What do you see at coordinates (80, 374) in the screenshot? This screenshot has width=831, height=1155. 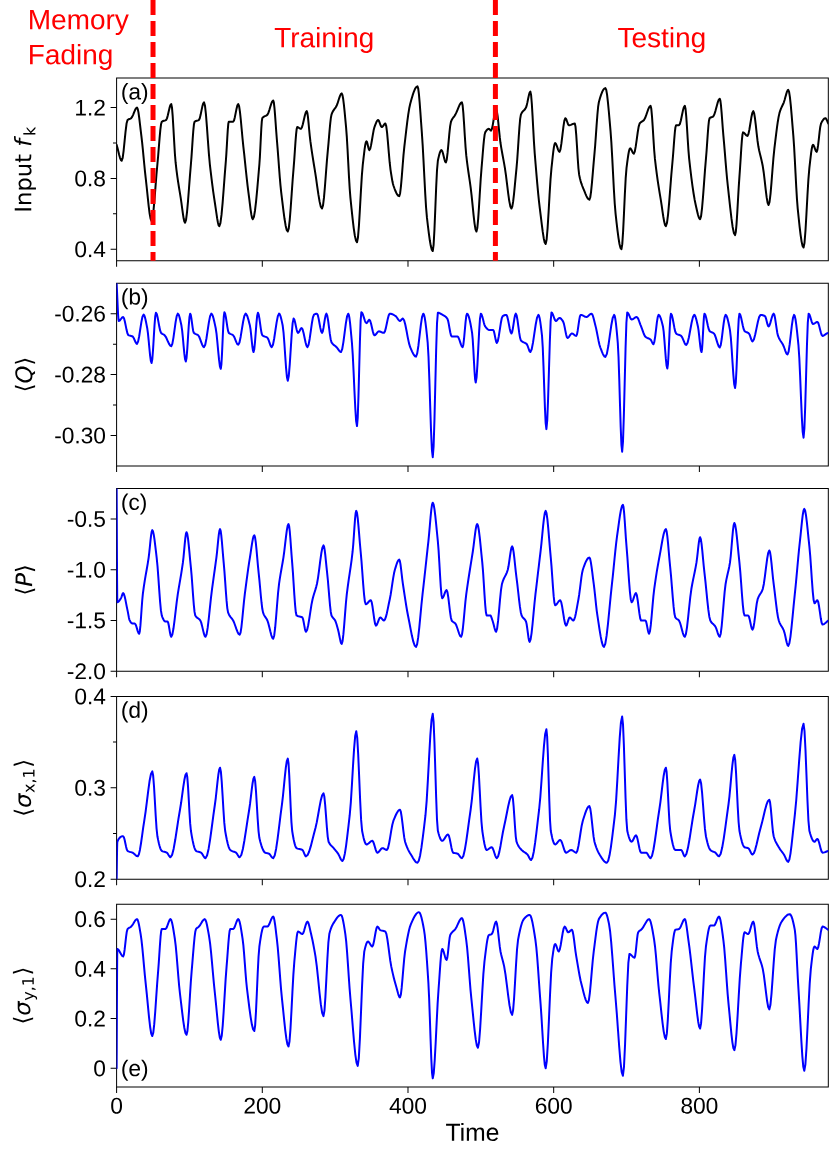 I see `y-tick-label: -0.28` at bounding box center [80, 374].